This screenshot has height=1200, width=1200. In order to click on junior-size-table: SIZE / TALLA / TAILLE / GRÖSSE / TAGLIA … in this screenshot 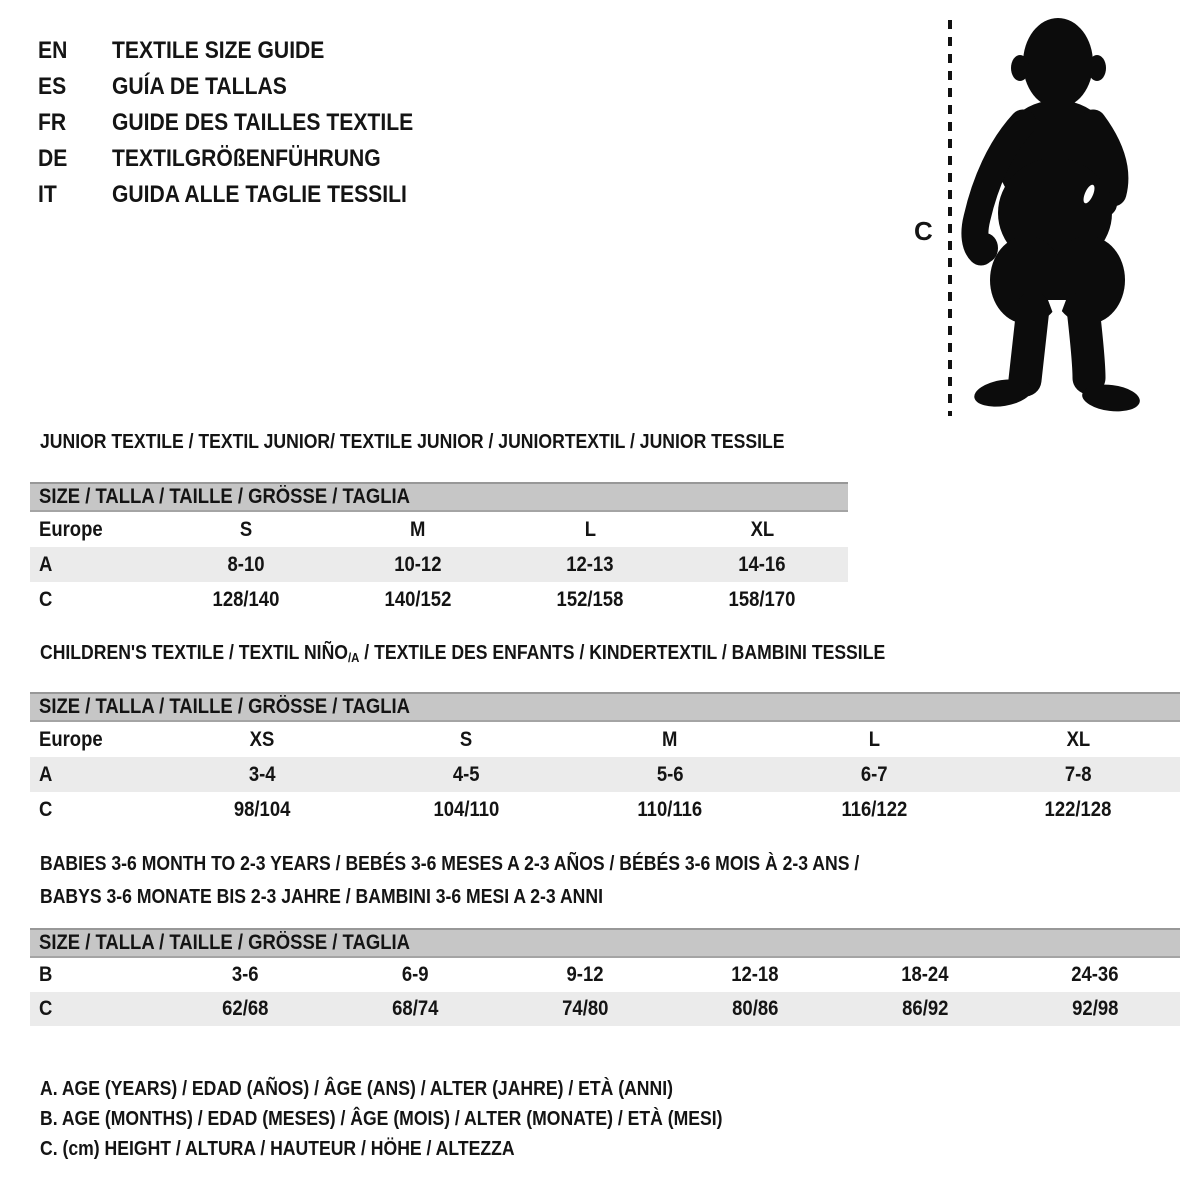, I will do `click(439, 549)`.